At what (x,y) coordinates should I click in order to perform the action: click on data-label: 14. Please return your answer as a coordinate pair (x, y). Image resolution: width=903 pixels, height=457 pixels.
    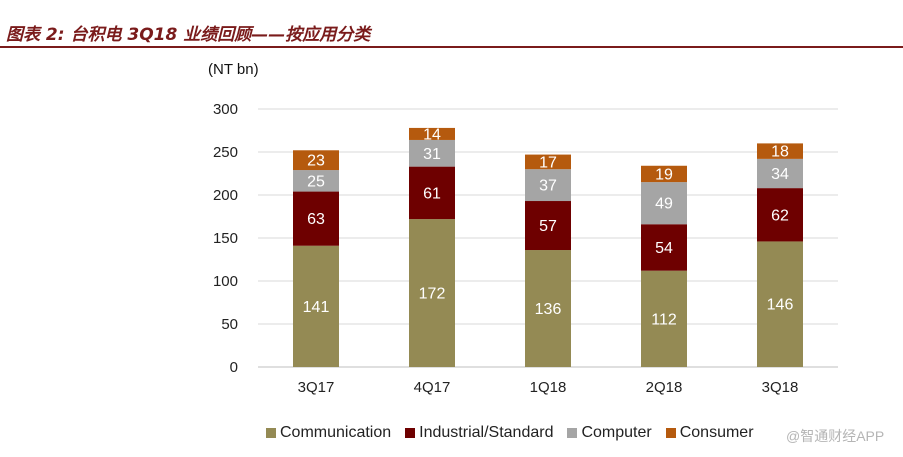
    Looking at the image, I should click on (432, 134).